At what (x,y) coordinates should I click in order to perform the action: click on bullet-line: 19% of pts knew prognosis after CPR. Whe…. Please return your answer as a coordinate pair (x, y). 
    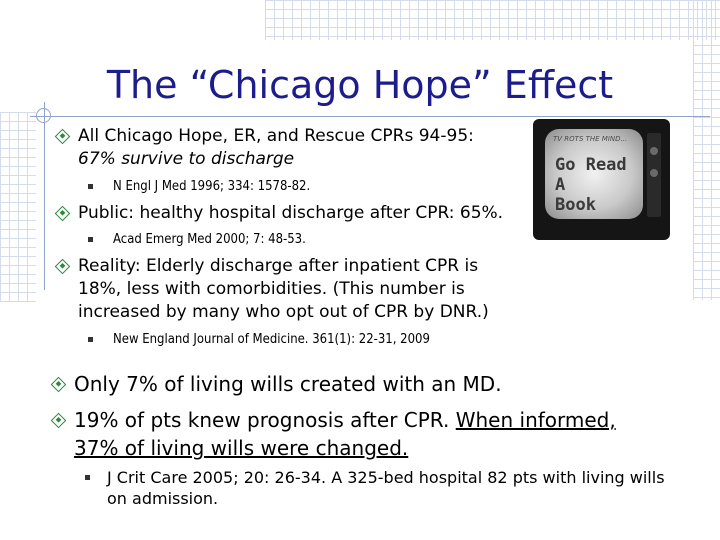
    Looking at the image, I should click on (345, 420).